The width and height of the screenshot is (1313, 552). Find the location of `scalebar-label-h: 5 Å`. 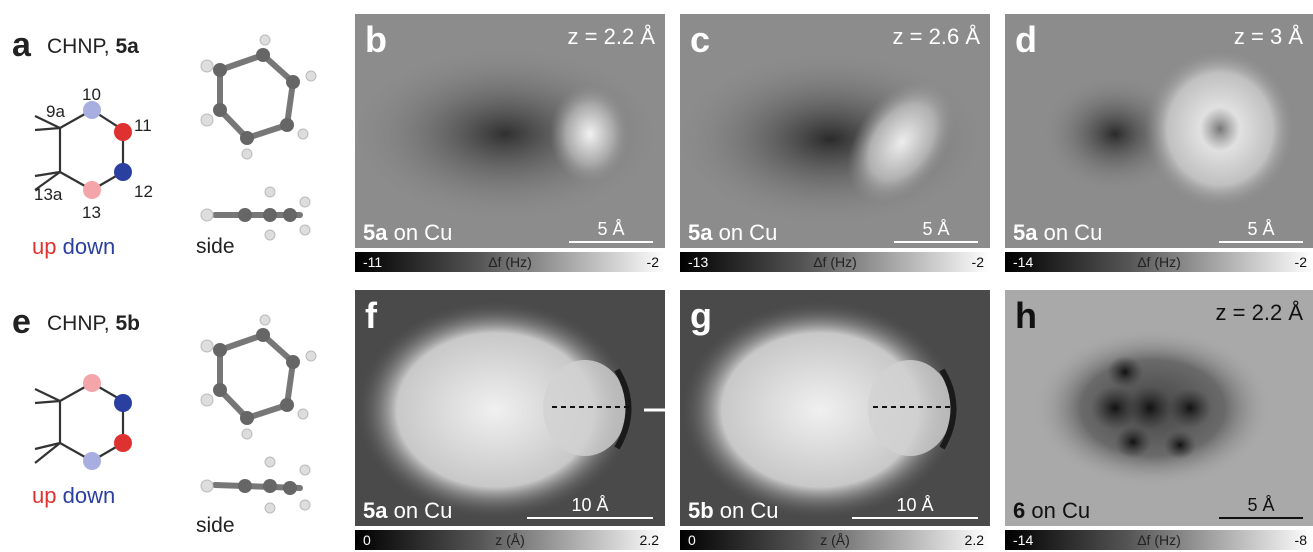

scalebar-label-h: 5 Å is located at coordinates (1261, 505).